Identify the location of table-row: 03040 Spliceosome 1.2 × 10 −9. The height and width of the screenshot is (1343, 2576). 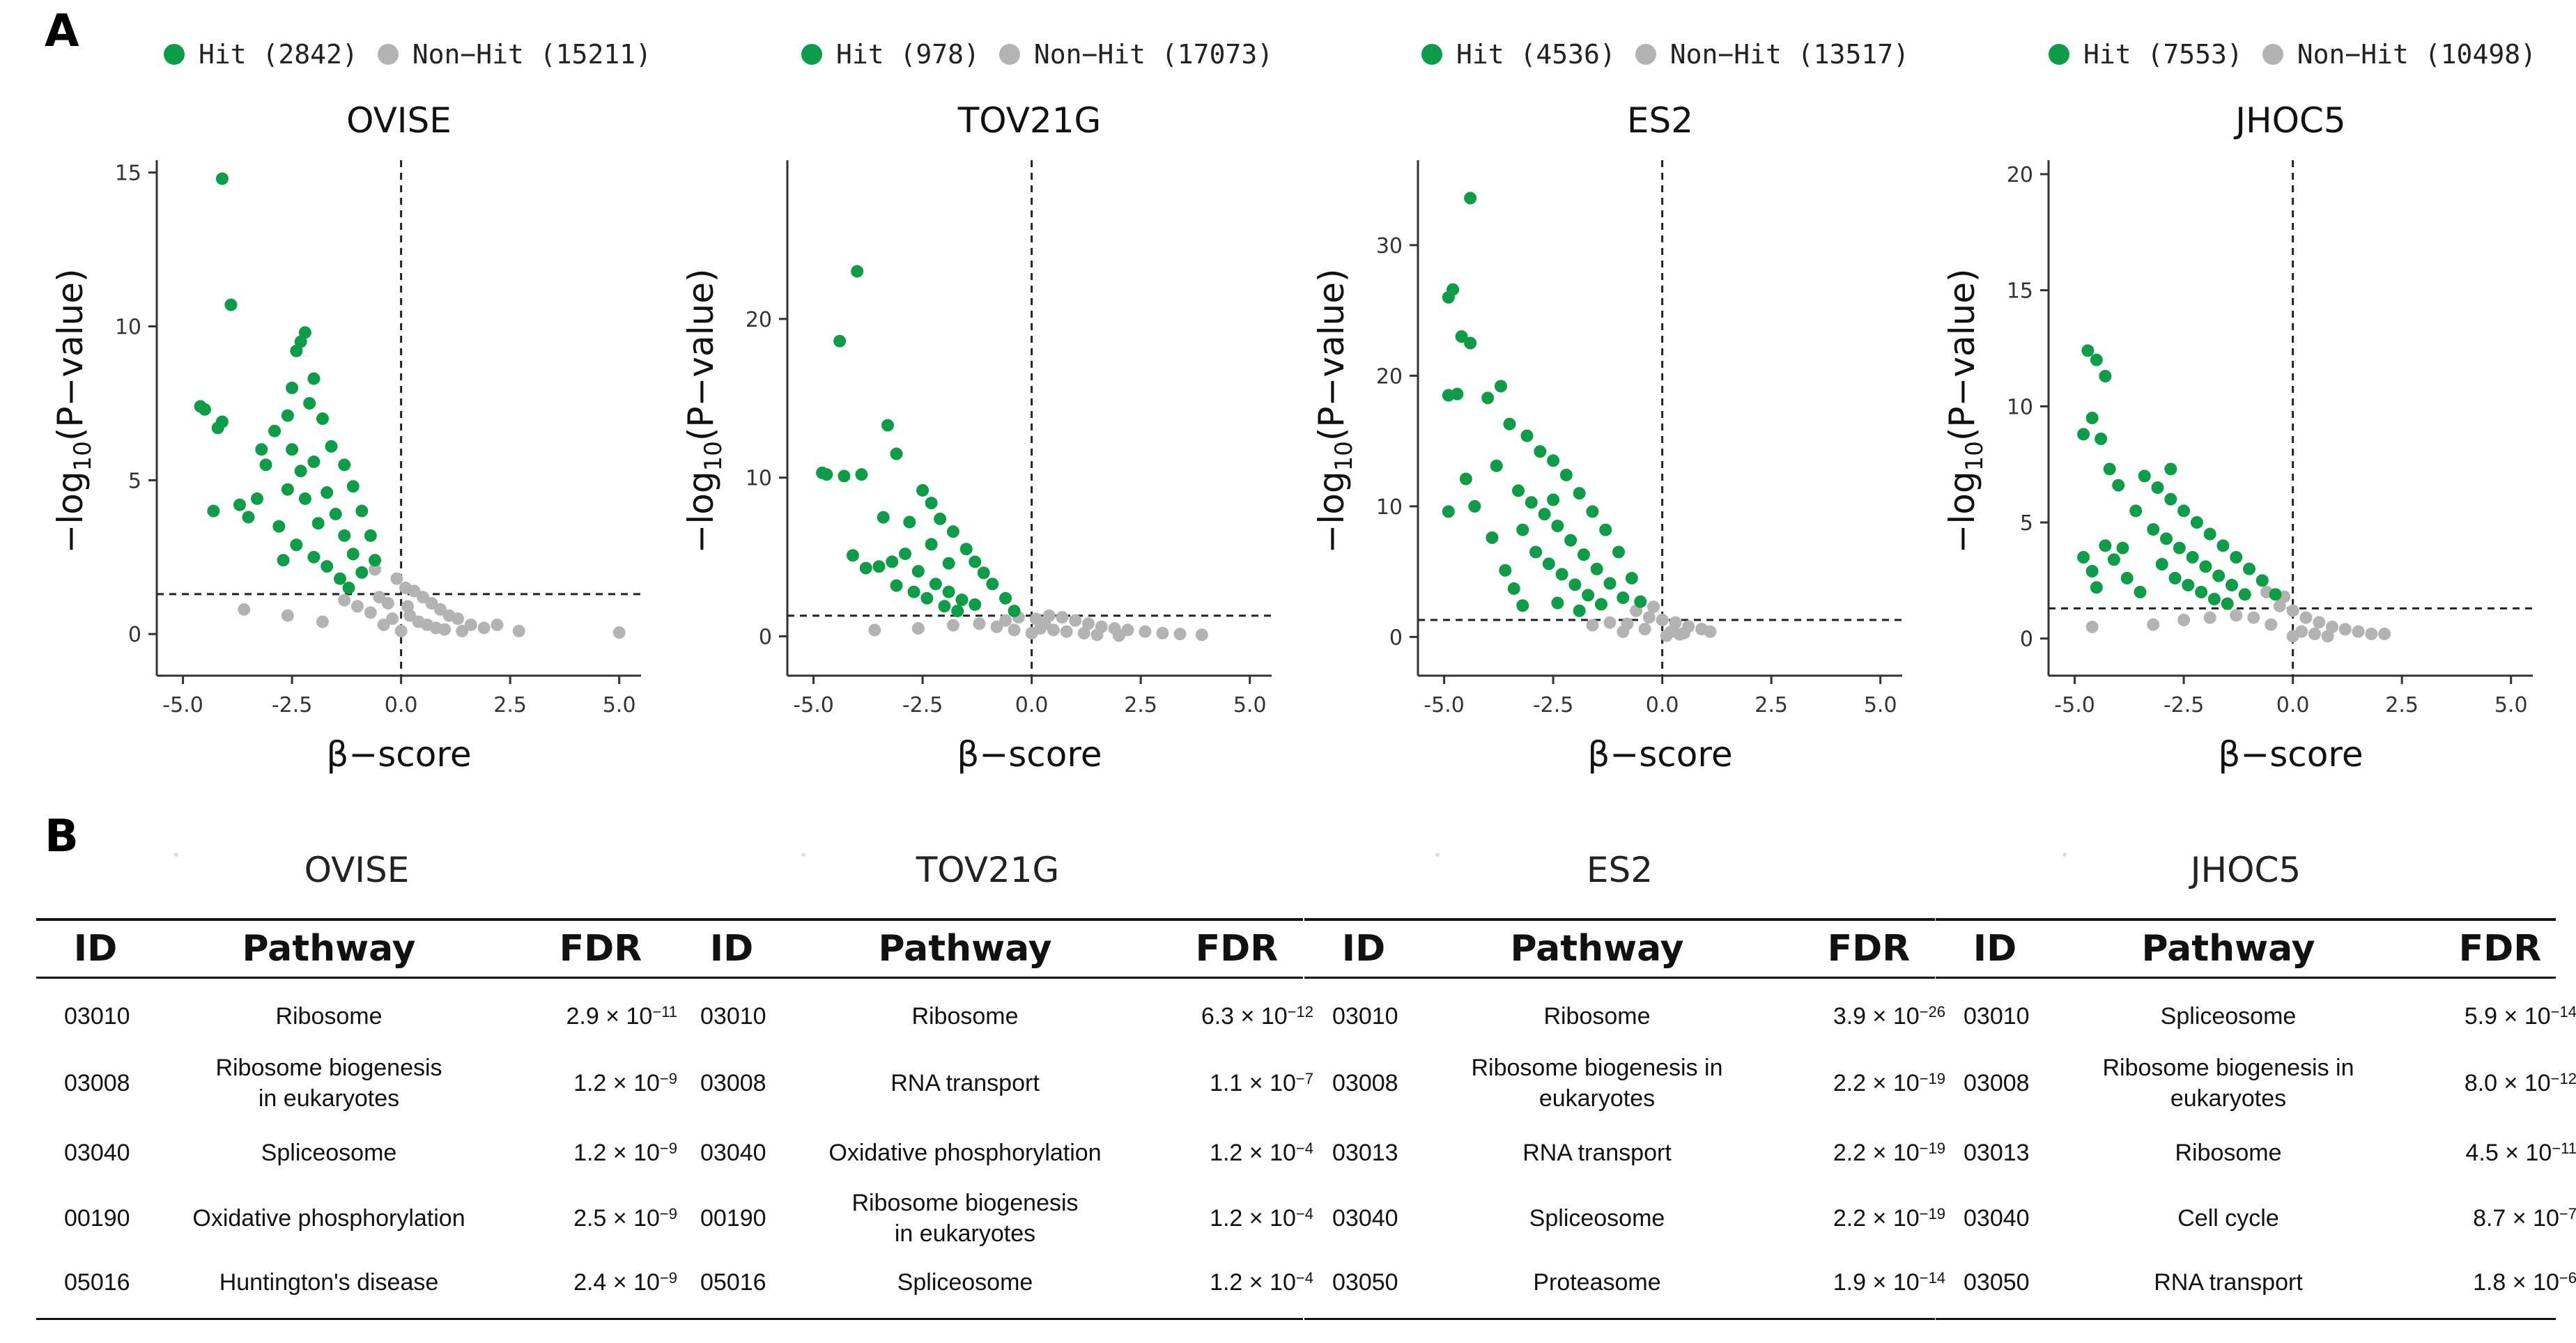
(356, 1153).